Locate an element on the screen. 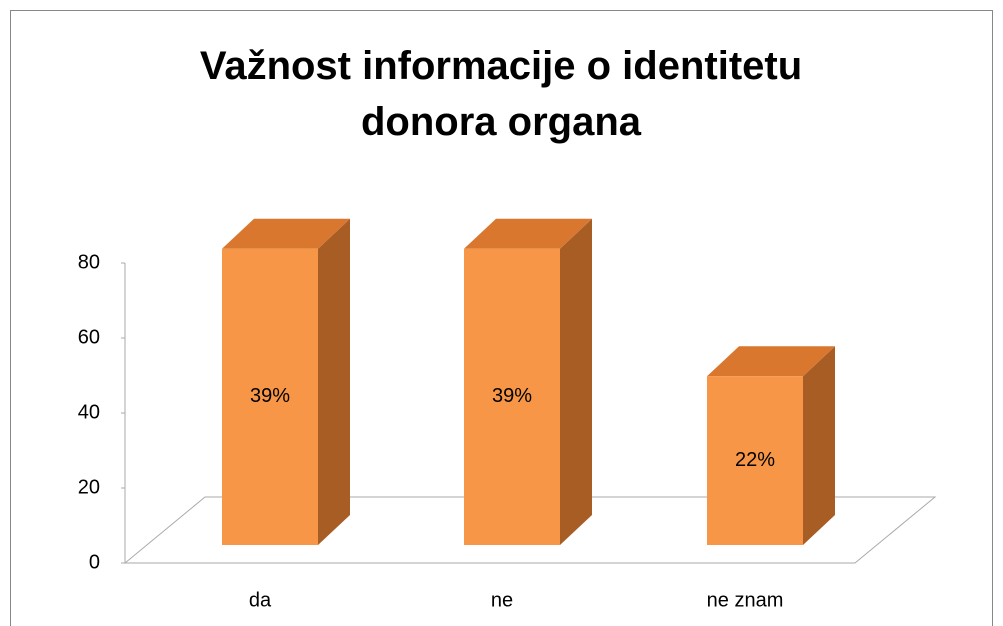 The image size is (1003, 626). x-tick-label: ne znam is located at coordinates (745, 600).